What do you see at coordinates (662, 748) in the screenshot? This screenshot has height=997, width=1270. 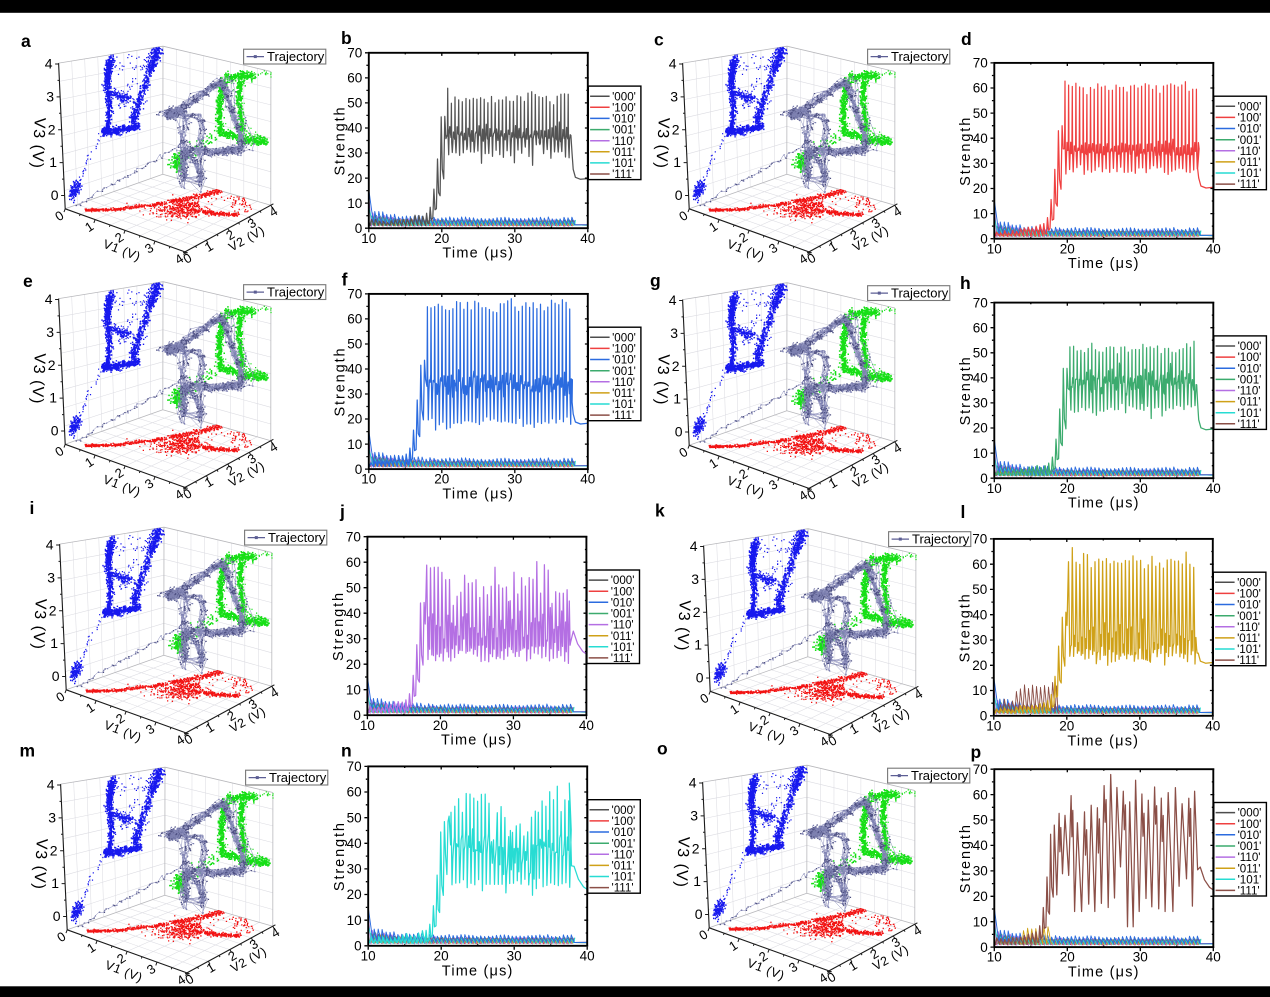 I see `svg-text: o` at bounding box center [662, 748].